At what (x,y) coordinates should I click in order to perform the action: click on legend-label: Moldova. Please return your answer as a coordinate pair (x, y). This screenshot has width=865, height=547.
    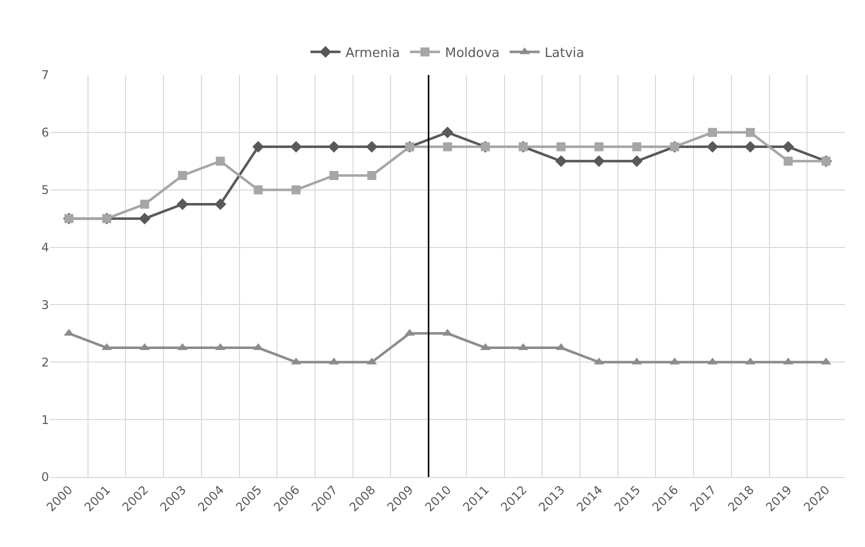
    Looking at the image, I should click on (472, 53).